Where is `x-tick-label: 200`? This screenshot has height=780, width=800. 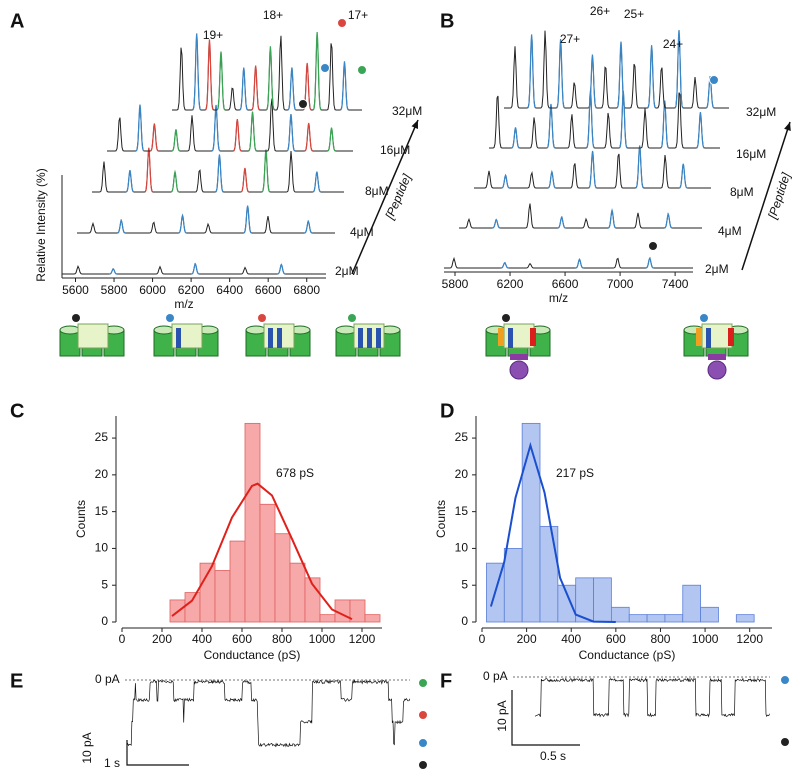
x-tick-label: 200 is located at coordinates (162, 639).